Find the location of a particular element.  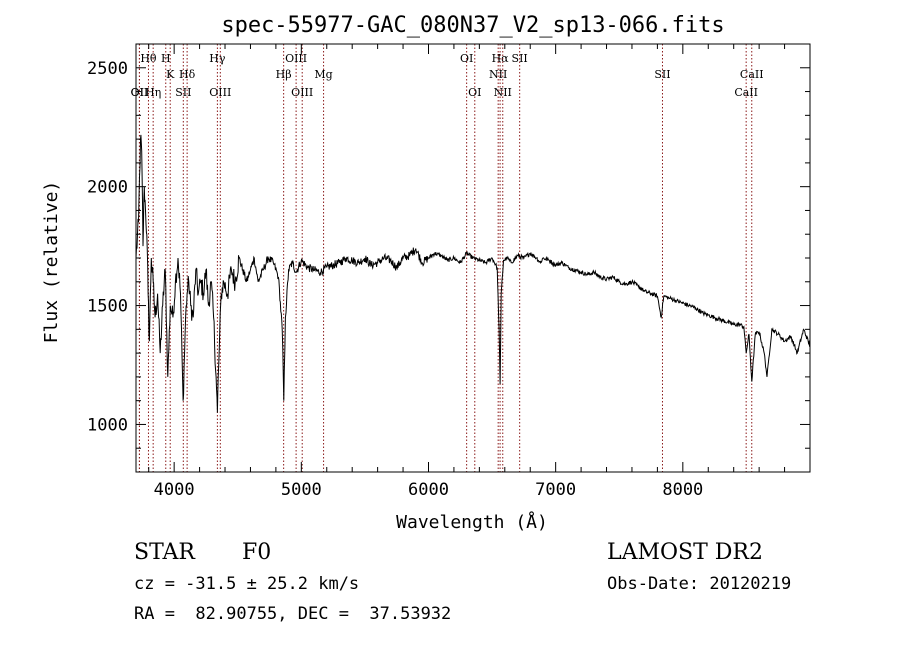

redshift-info: cz = -31.5 ± 25.2 km/s is located at coordinates (247, 584).